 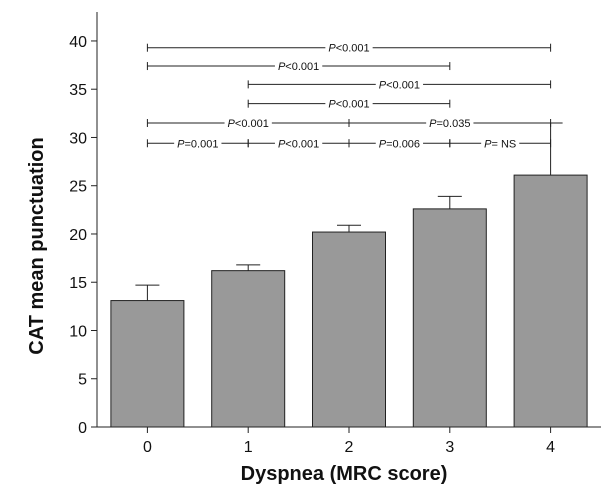 What do you see at coordinates (37, 245) in the screenshot?
I see `y-axis-label: CAT mean punctuation` at bounding box center [37, 245].